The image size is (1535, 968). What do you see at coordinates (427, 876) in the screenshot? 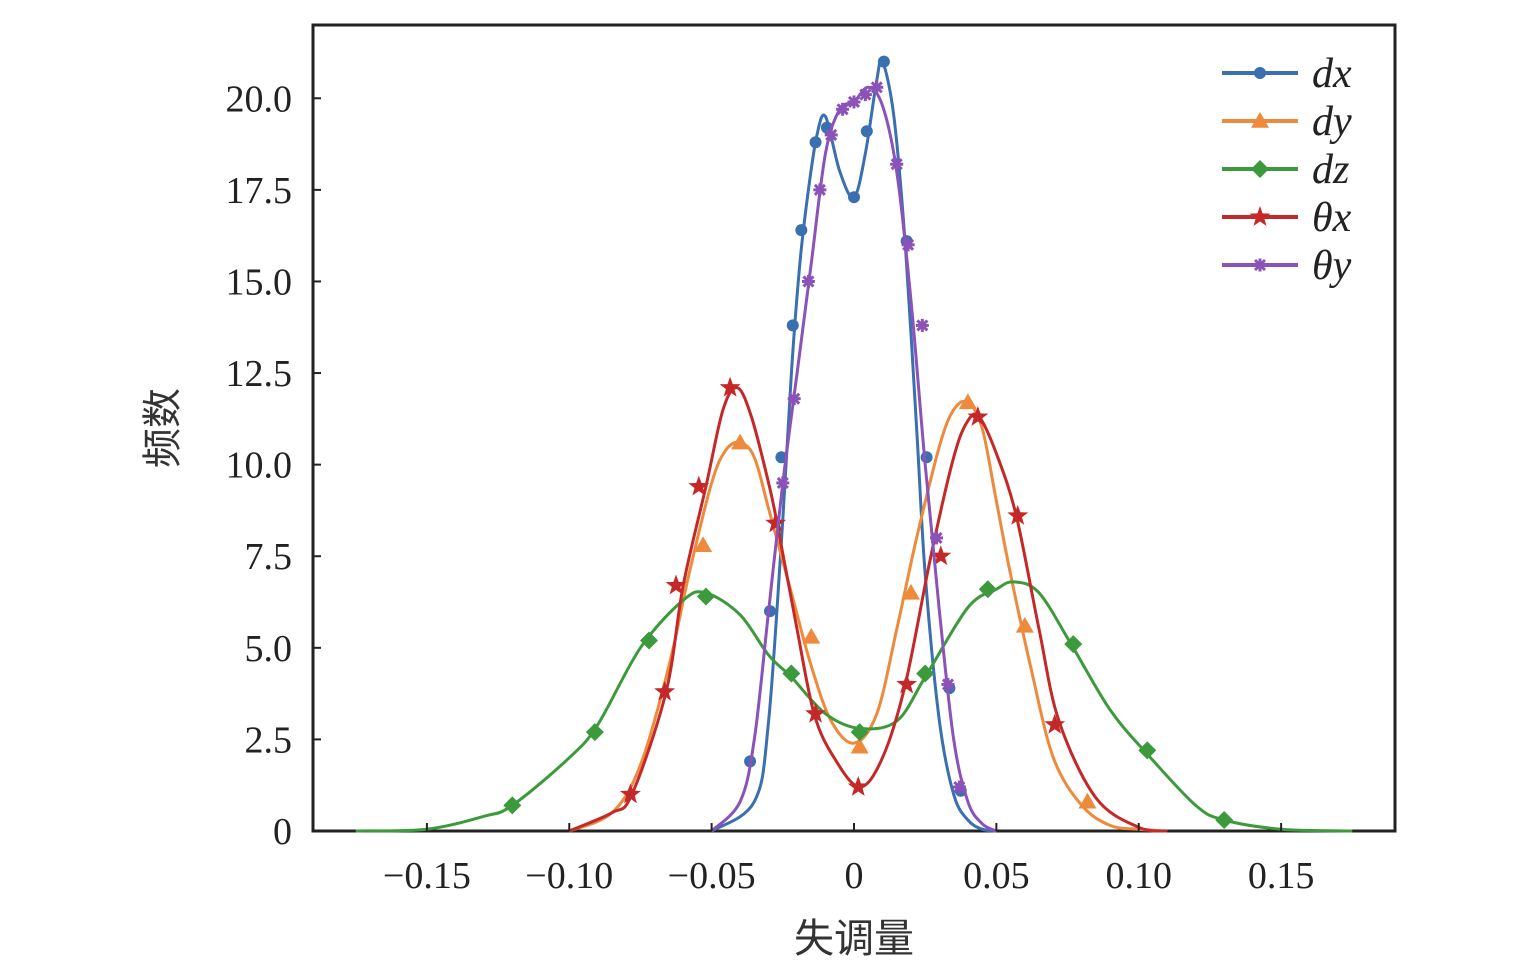
I see `x-tick-label: −0.15` at bounding box center [427, 876].